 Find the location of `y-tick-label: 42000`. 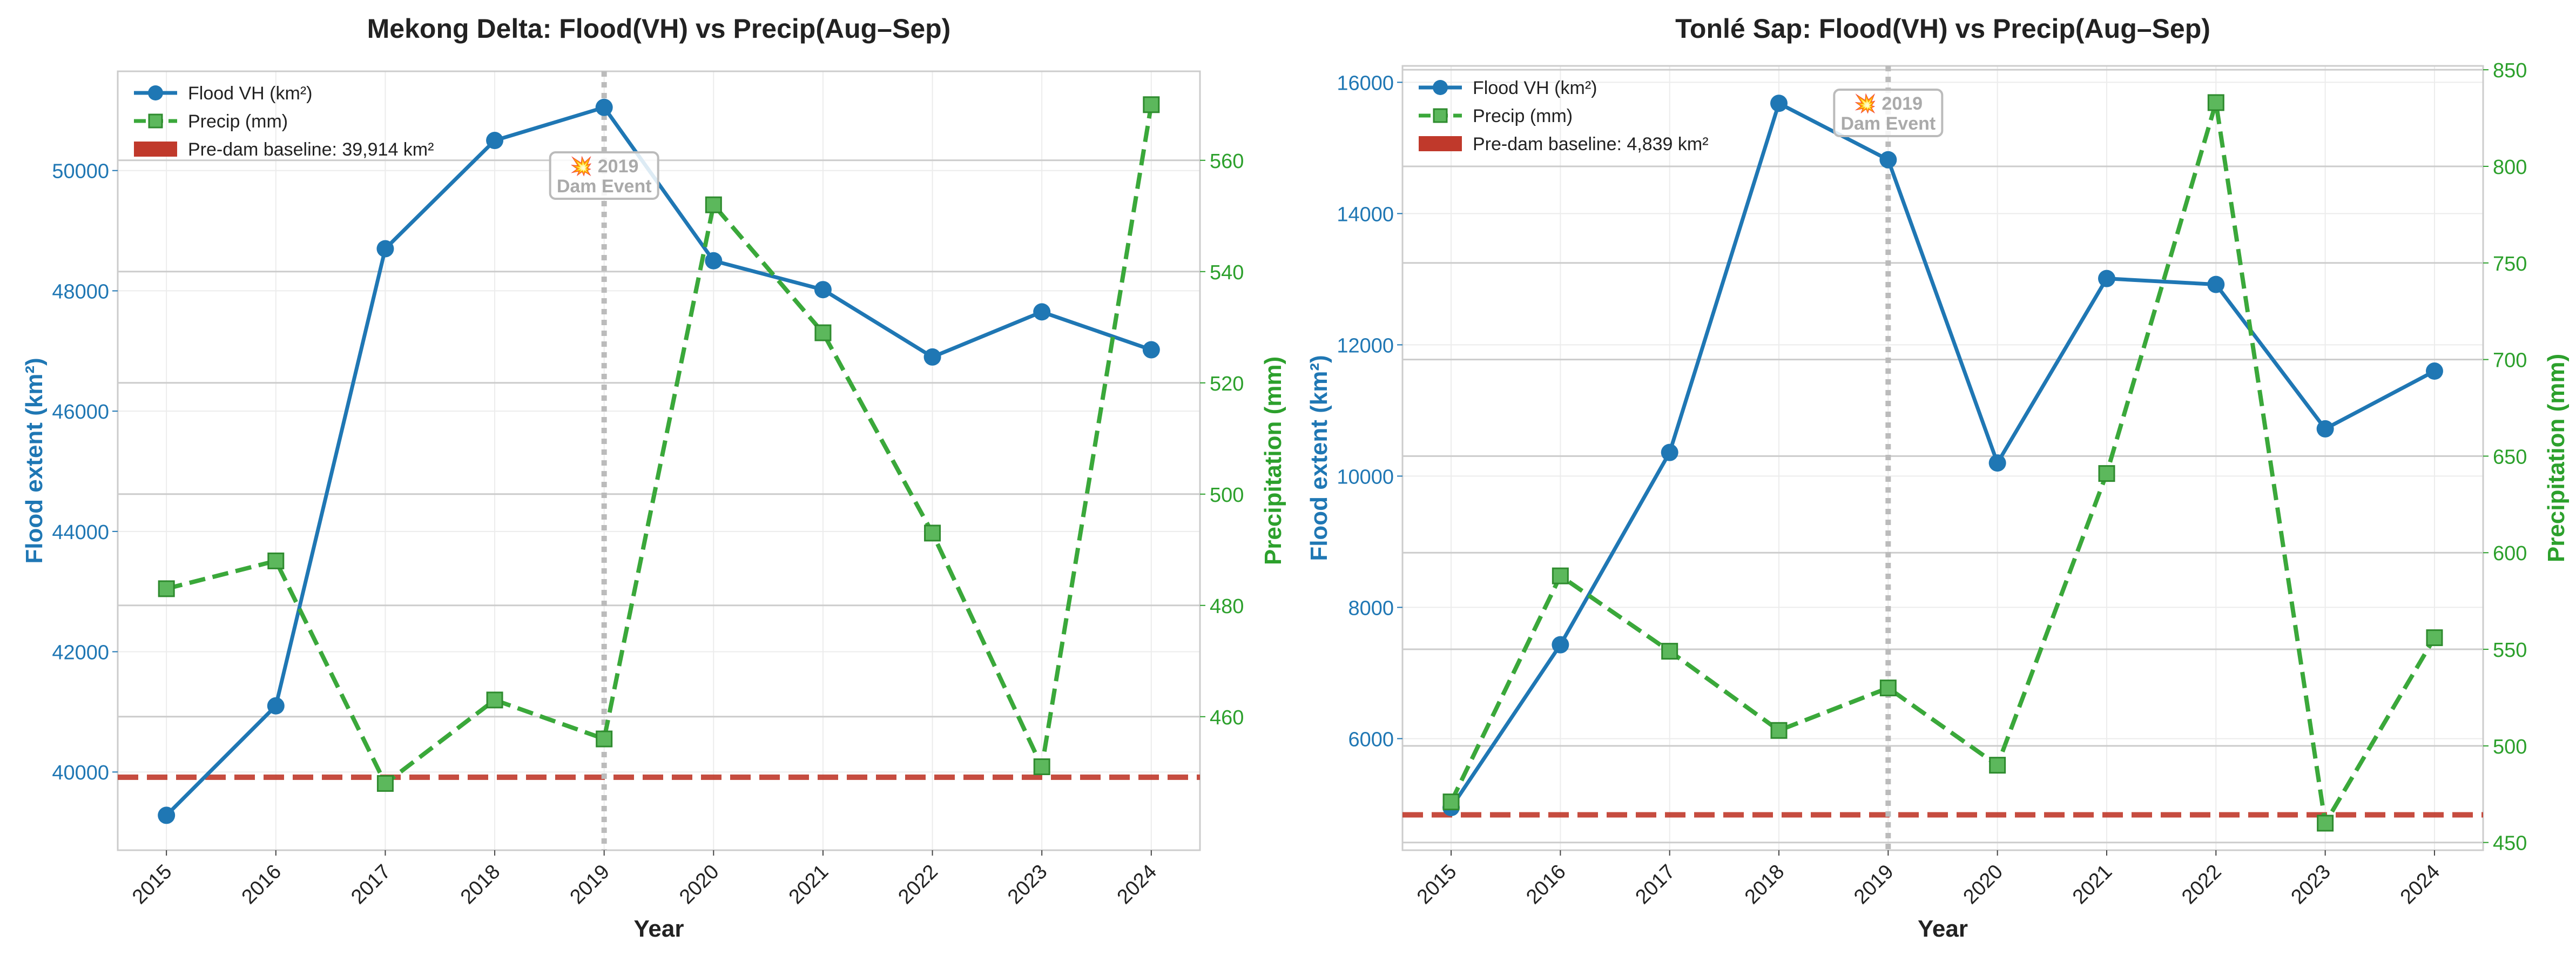

y-tick-label: 42000 is located at coordinates (80, 653).